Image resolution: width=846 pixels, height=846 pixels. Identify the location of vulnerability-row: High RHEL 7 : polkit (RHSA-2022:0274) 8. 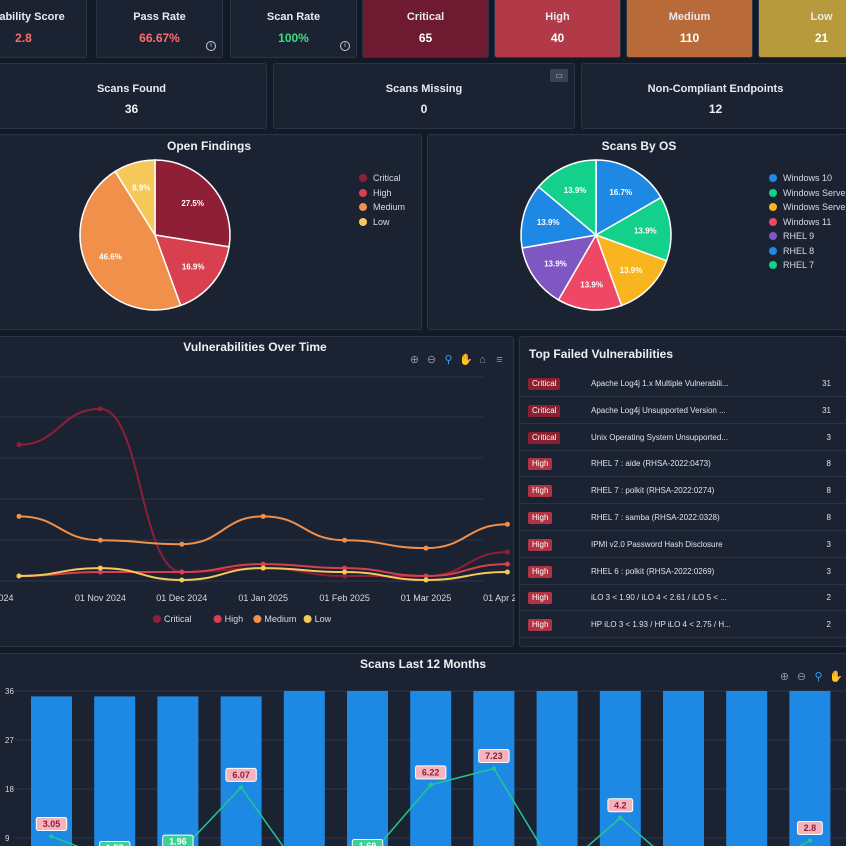
(683, 491).